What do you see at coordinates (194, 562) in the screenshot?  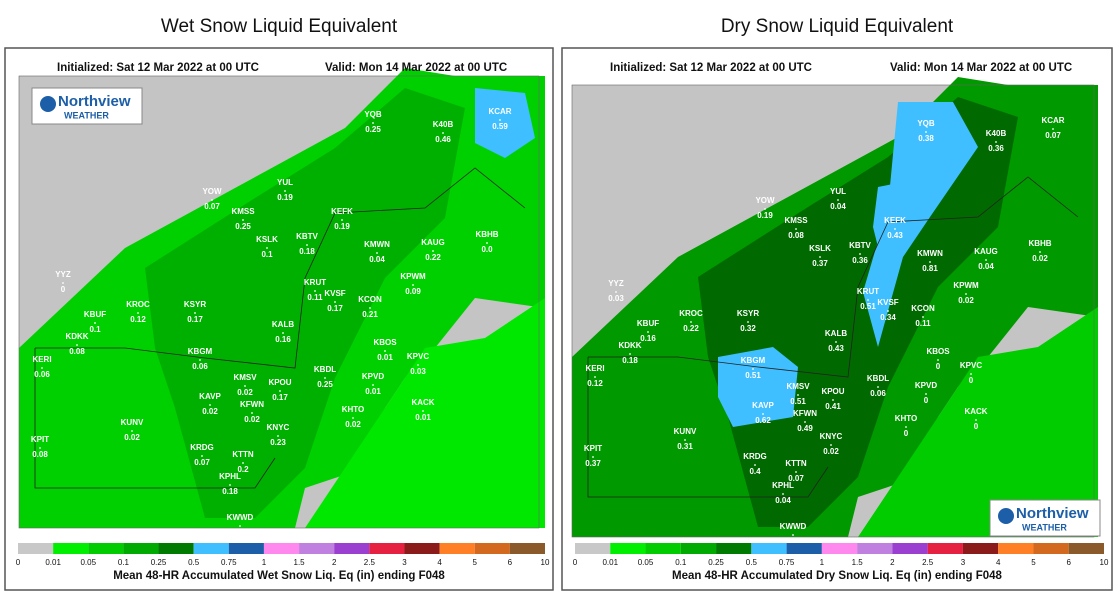 I see `colorbar-label: 0.5` at bounding box center [194, 562].